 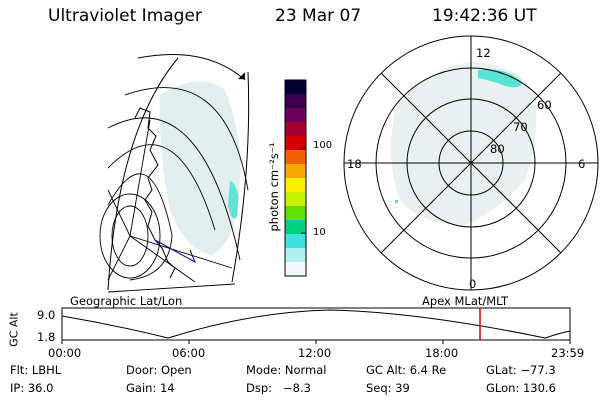 What do you see at coordinates (582, 164) in the screenshot?
I see `mlt-label-right: 6` at bounding box center [582, 164].